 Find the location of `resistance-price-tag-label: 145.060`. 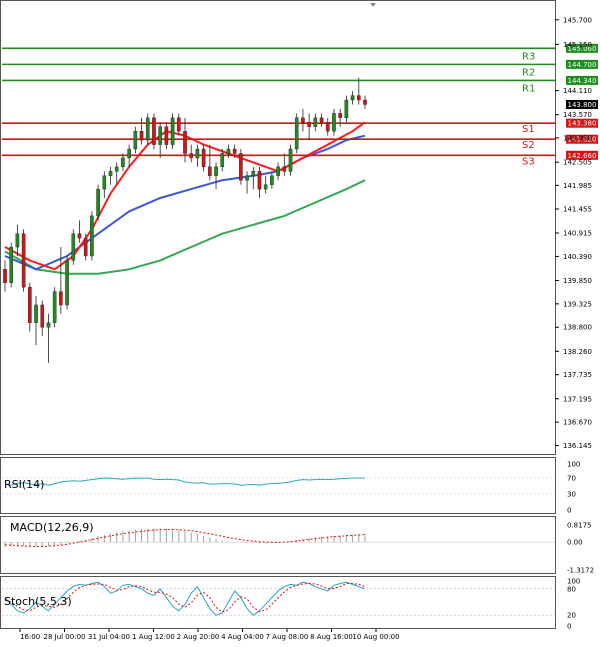

resistance-price-tag-label: 145.060 is located at coordinates (582, 49).